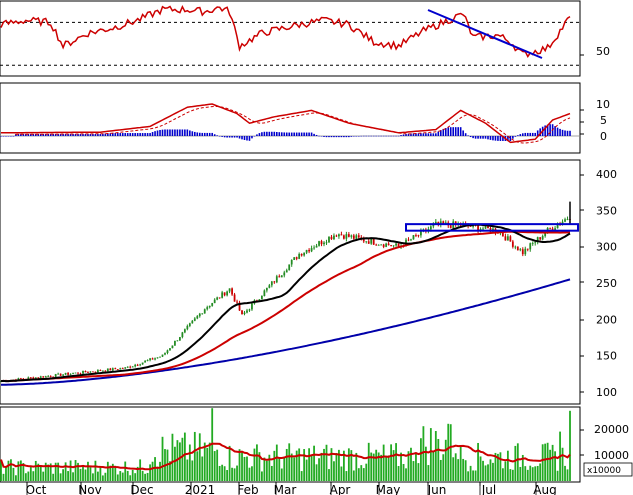  What do you see at coordinates (200, 489) in the screenshot?
I see `month-label: 2021` at bounding box center [200, 489].